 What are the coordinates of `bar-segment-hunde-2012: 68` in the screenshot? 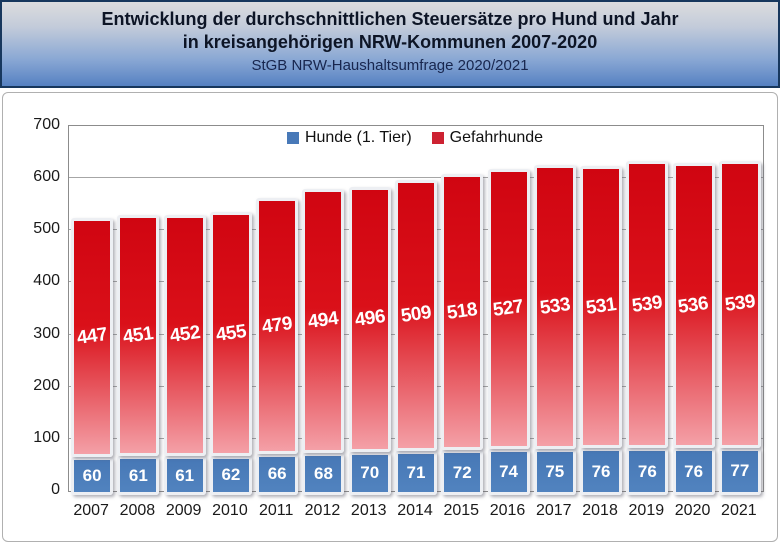 It's located at (323, 473).